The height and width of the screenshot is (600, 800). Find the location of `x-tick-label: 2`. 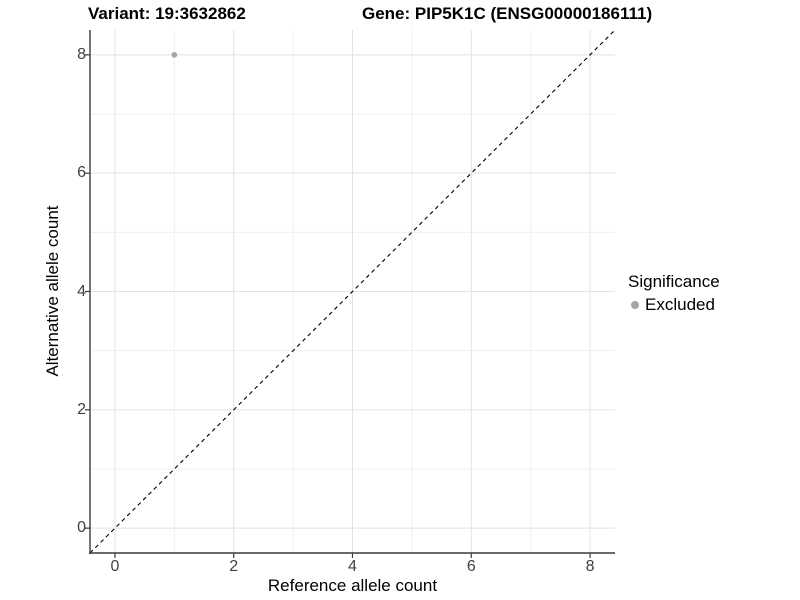

x-tick-label: 2 is located at coordinates (234, 566).